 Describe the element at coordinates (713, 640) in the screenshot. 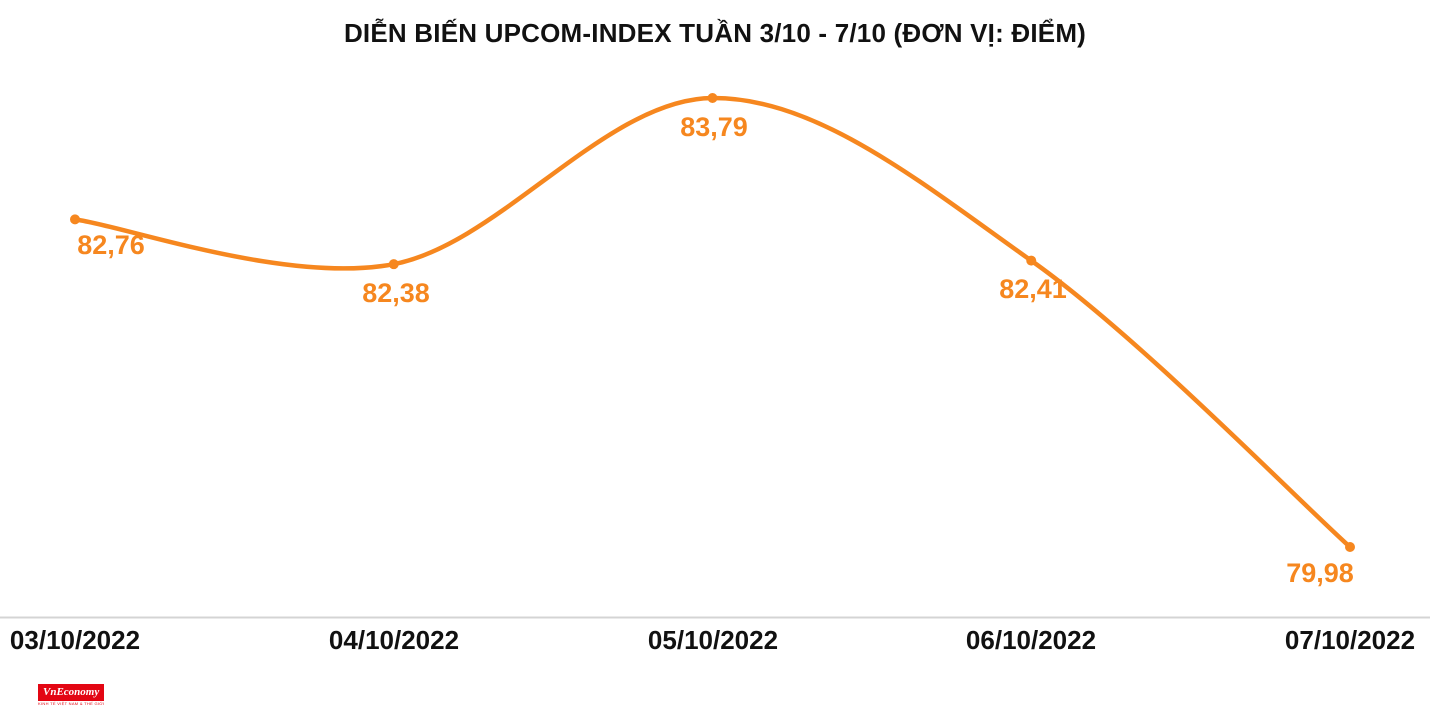

I see `x-axis-label-3: 05/10/2022` at that location.